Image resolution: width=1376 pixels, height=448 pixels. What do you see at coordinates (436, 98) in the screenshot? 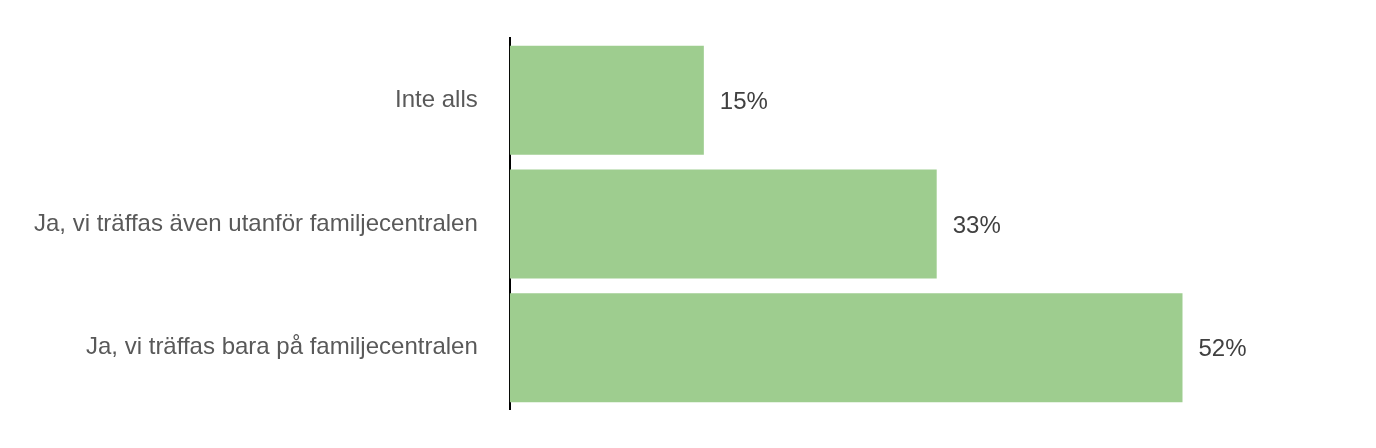
I see `y-tick-label: Inte alls` at bounding box center [436, 98].